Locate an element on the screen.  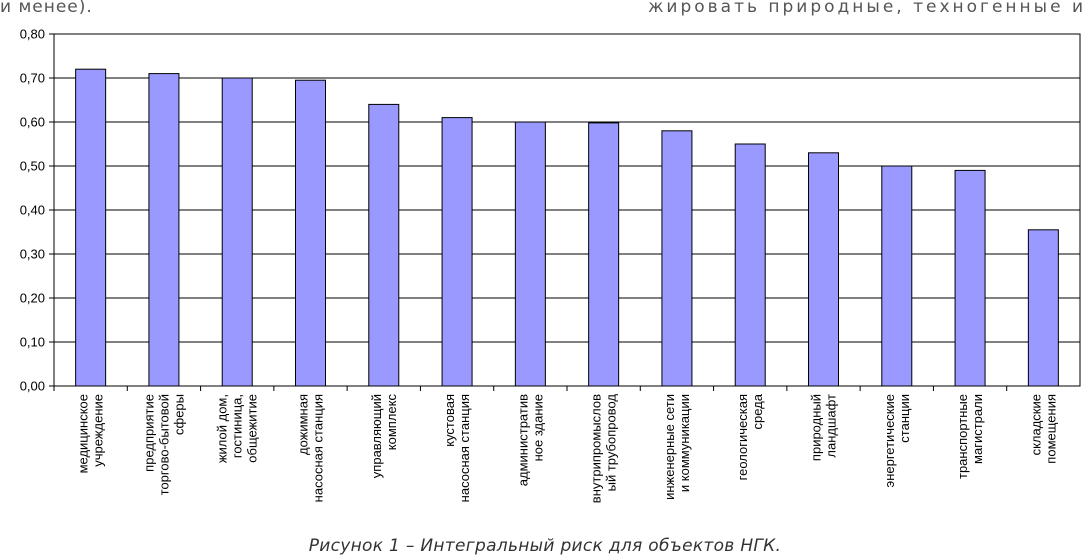
y-tick-label: 0,70 is located at coordinates (32, 78).